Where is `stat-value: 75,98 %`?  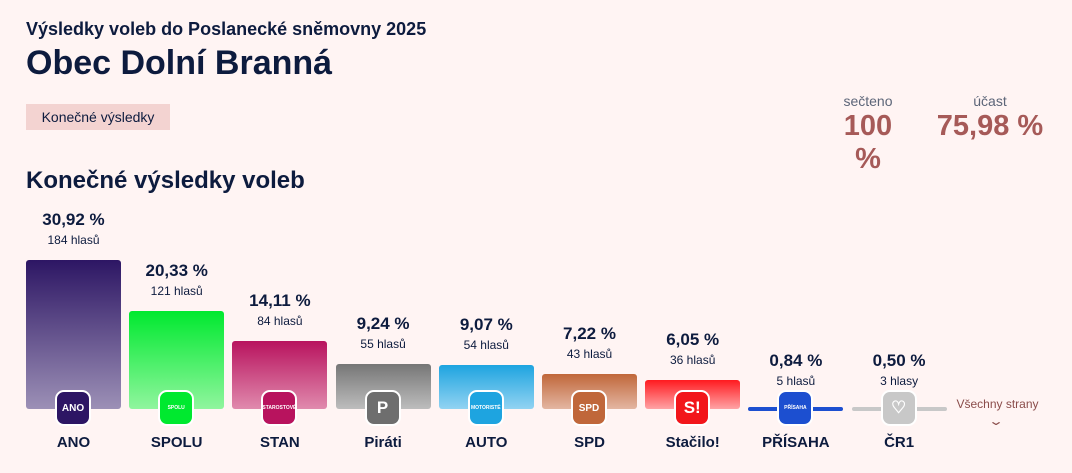 stat-value: 75,98 % is located at coordinates (990, 126).